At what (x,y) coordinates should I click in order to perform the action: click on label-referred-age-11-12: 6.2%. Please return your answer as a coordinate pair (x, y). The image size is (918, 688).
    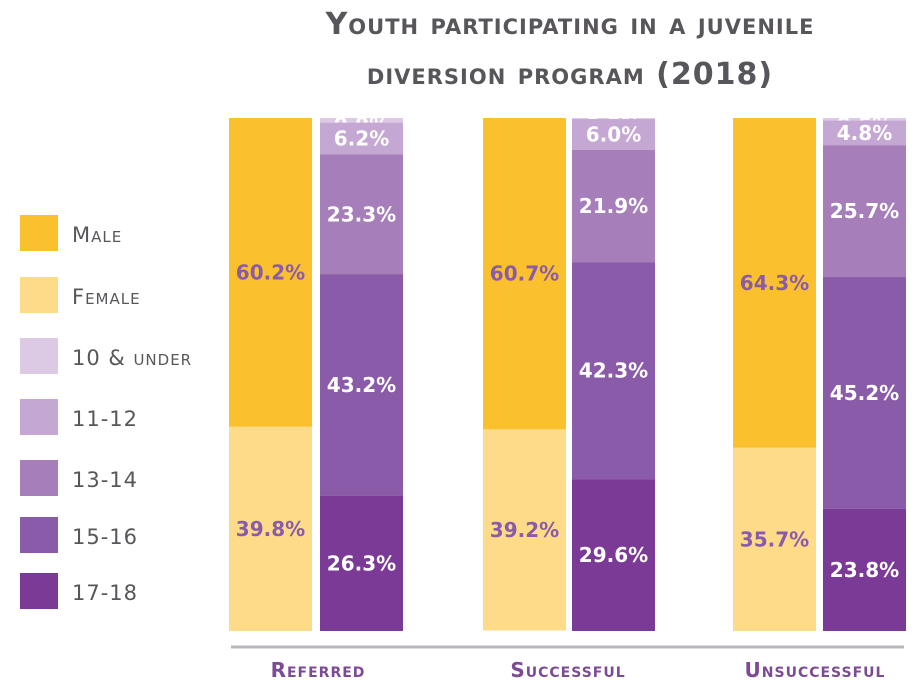
    Looking at the image, I should click on (361, 139).